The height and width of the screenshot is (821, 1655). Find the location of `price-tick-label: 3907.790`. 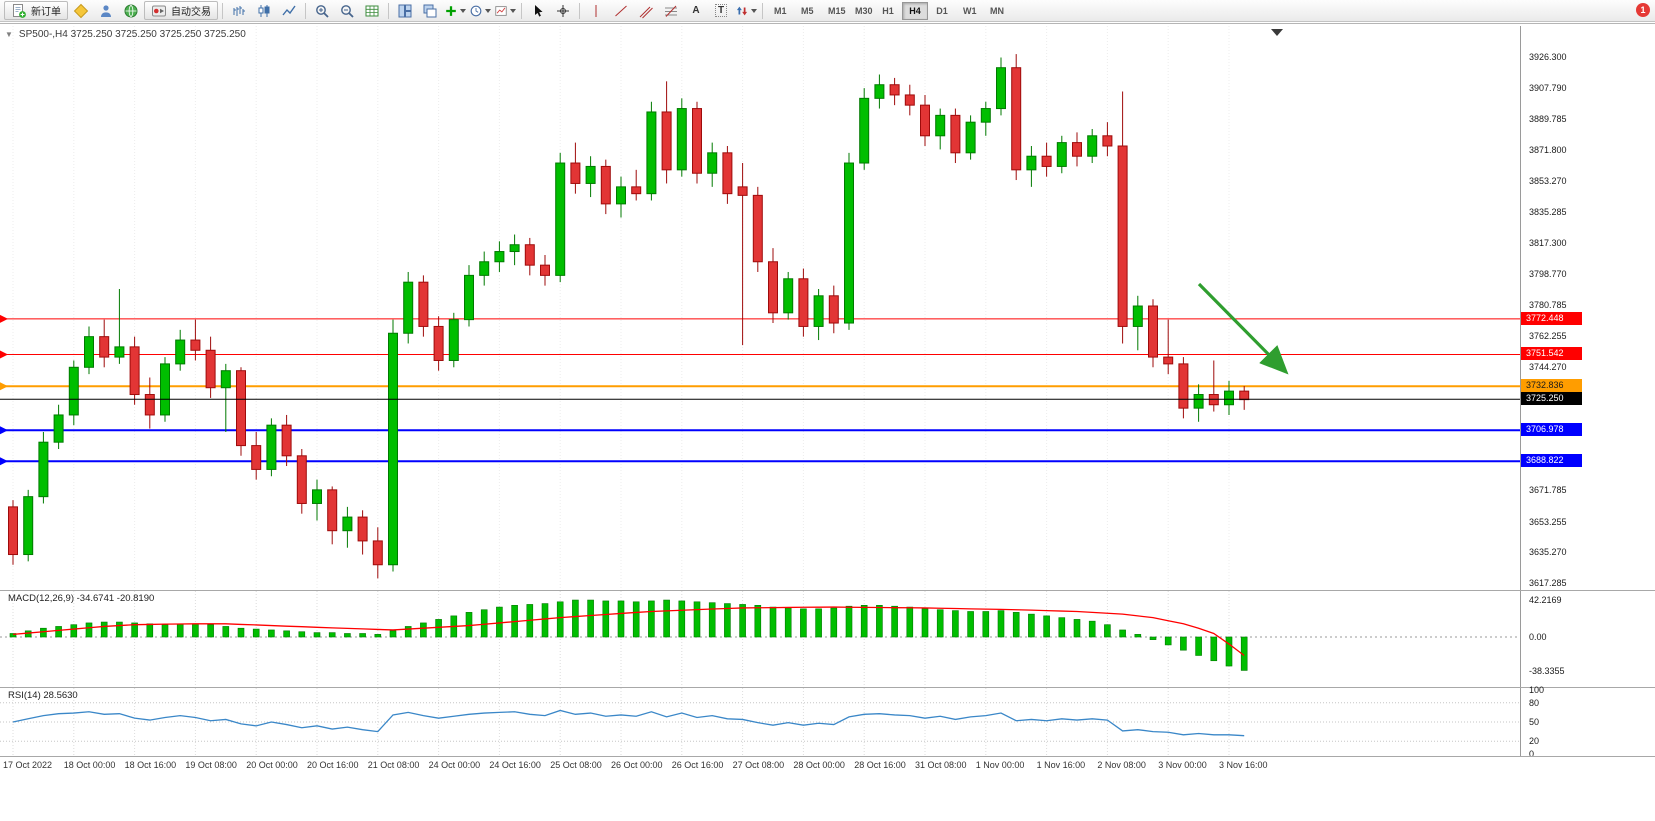

price-tick-label: 3907.790 is located at coordinates (1548, 88).